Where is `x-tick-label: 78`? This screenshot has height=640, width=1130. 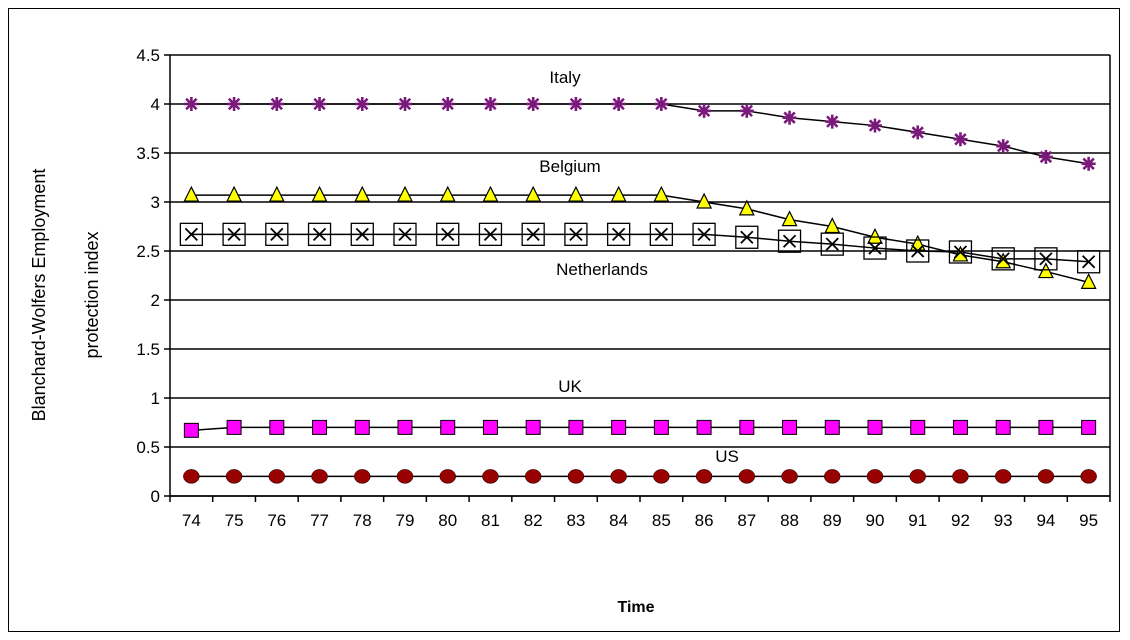
x-tick-label: 78 is located at coordinates (362, 520).